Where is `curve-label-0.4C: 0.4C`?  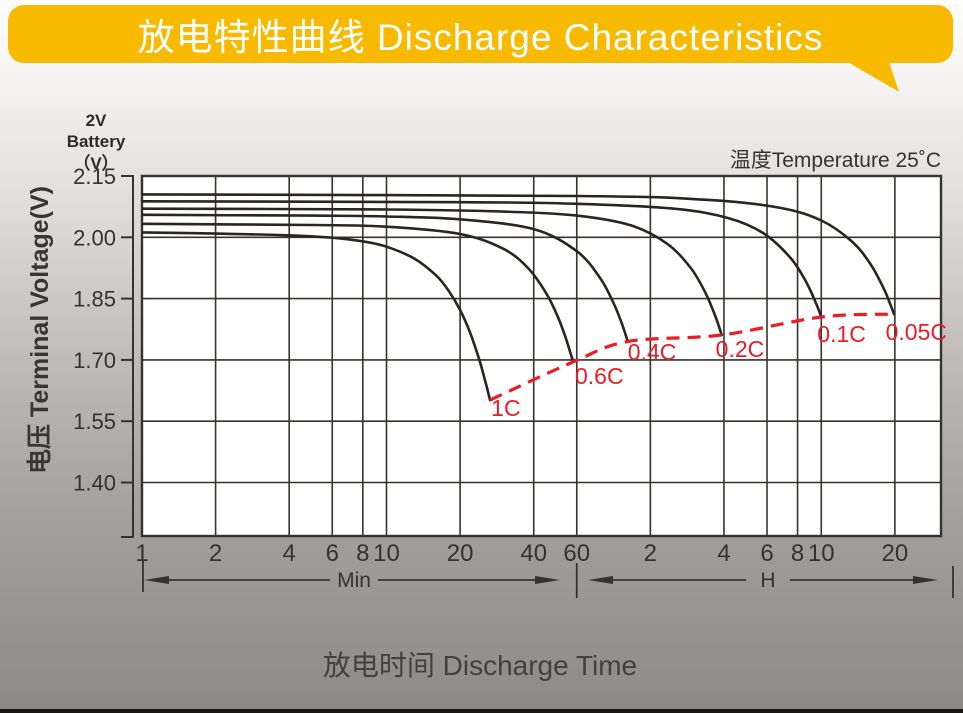
curve-label-0.4C: 0.4C is located at coordinates (652, 352).